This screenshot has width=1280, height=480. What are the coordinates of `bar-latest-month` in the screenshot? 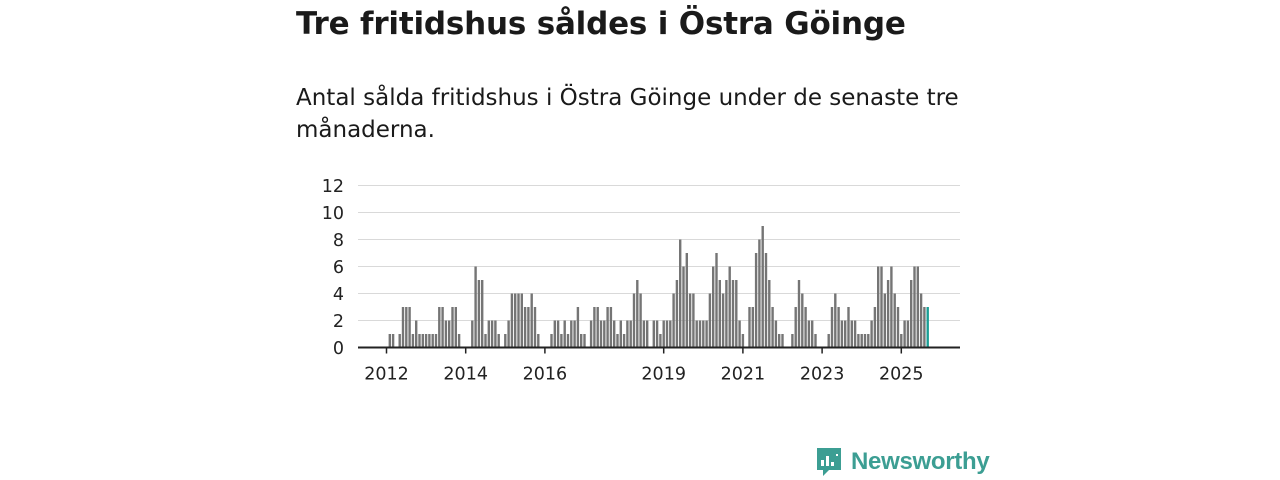 It's located at (927, 327).